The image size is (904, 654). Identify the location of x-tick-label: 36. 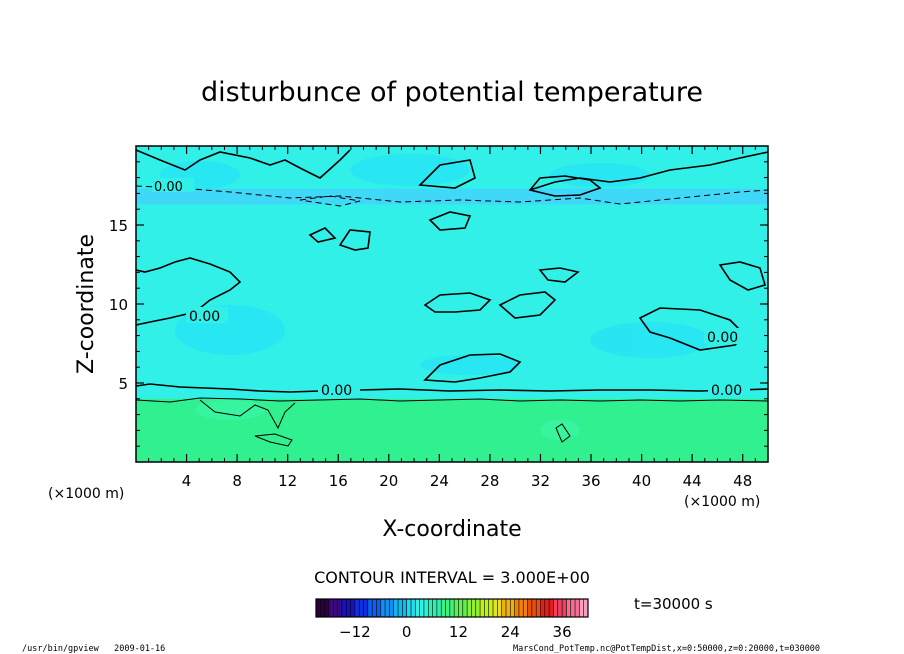
(590, 481).